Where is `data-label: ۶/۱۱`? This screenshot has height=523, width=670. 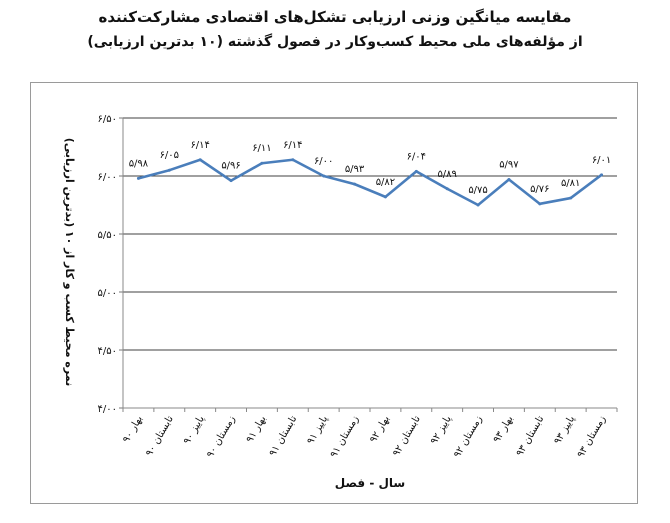 data-label: ۶/۱۱ is located at coordinates (261, 148).